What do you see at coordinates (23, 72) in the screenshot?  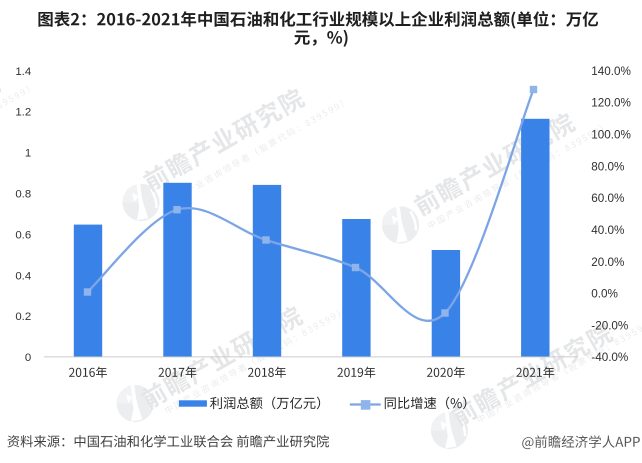 I see `svg-text: 1.4` at bounding box center [23, 72].